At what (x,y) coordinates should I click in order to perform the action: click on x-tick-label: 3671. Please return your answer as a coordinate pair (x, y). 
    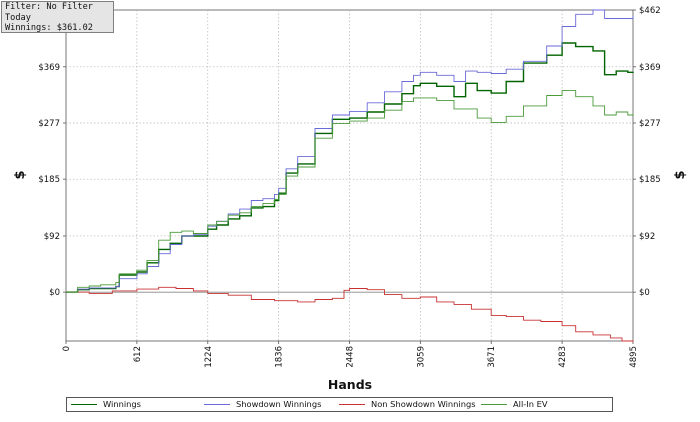
    Looking at the image, I should click on (492, 357).